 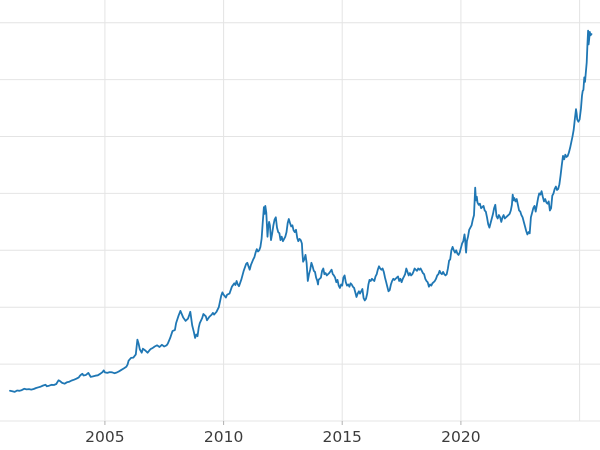 What do you see at coordinates (460, 437) in the screenshot?
I see `x-tick-label: 2020` at bounding box center [460, 437].